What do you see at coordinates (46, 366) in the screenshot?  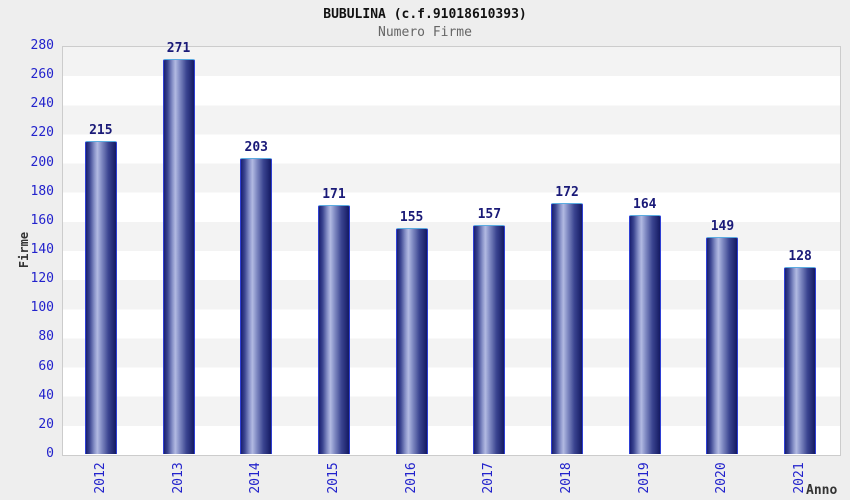 I see `y-tick-label: 60` at bounding box center [46, 366].